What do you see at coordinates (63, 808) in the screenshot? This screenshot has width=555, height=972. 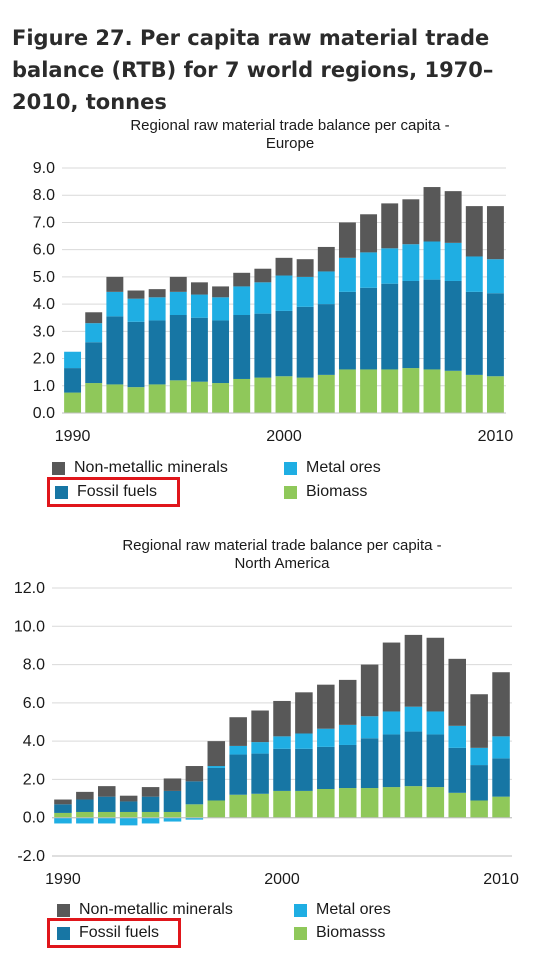 I see `bar-fossil-fuels-1990` at bounding box center [63, 808].